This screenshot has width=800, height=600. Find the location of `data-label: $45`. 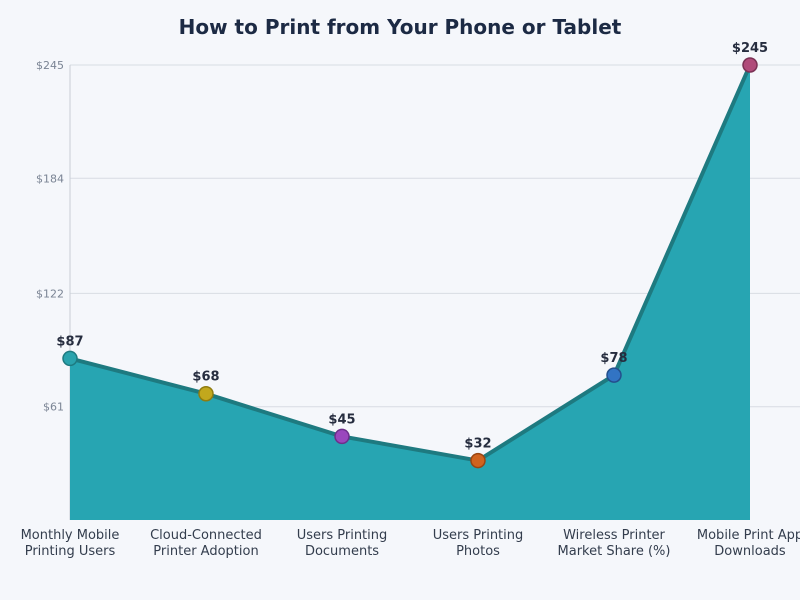

data-label: $45 is located at coordinates (341, 419).